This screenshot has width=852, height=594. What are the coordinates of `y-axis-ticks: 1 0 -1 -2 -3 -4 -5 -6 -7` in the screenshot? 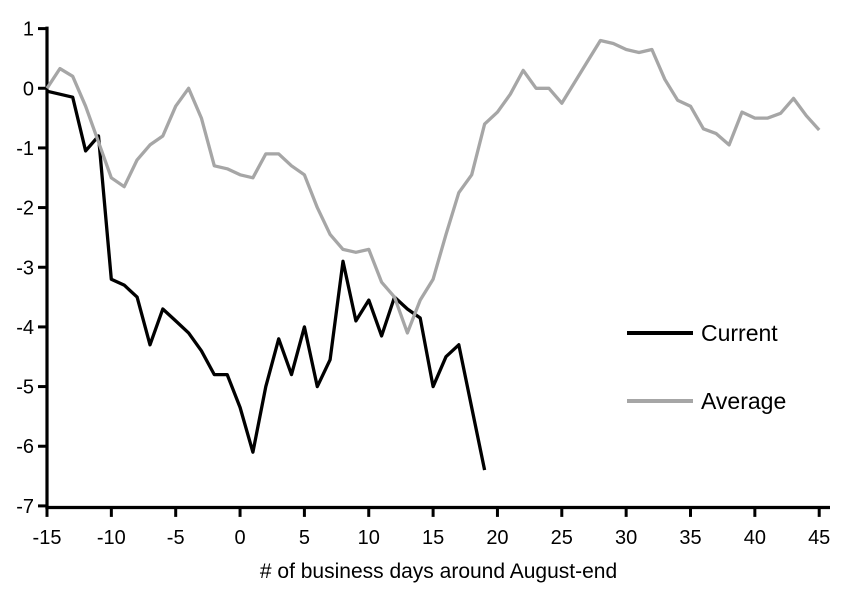 It's located at (31, 268).